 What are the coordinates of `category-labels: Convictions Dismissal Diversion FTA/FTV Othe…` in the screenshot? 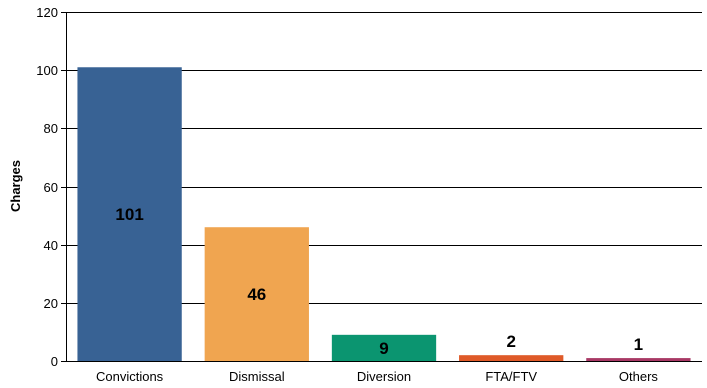 It's located at (377, 376).